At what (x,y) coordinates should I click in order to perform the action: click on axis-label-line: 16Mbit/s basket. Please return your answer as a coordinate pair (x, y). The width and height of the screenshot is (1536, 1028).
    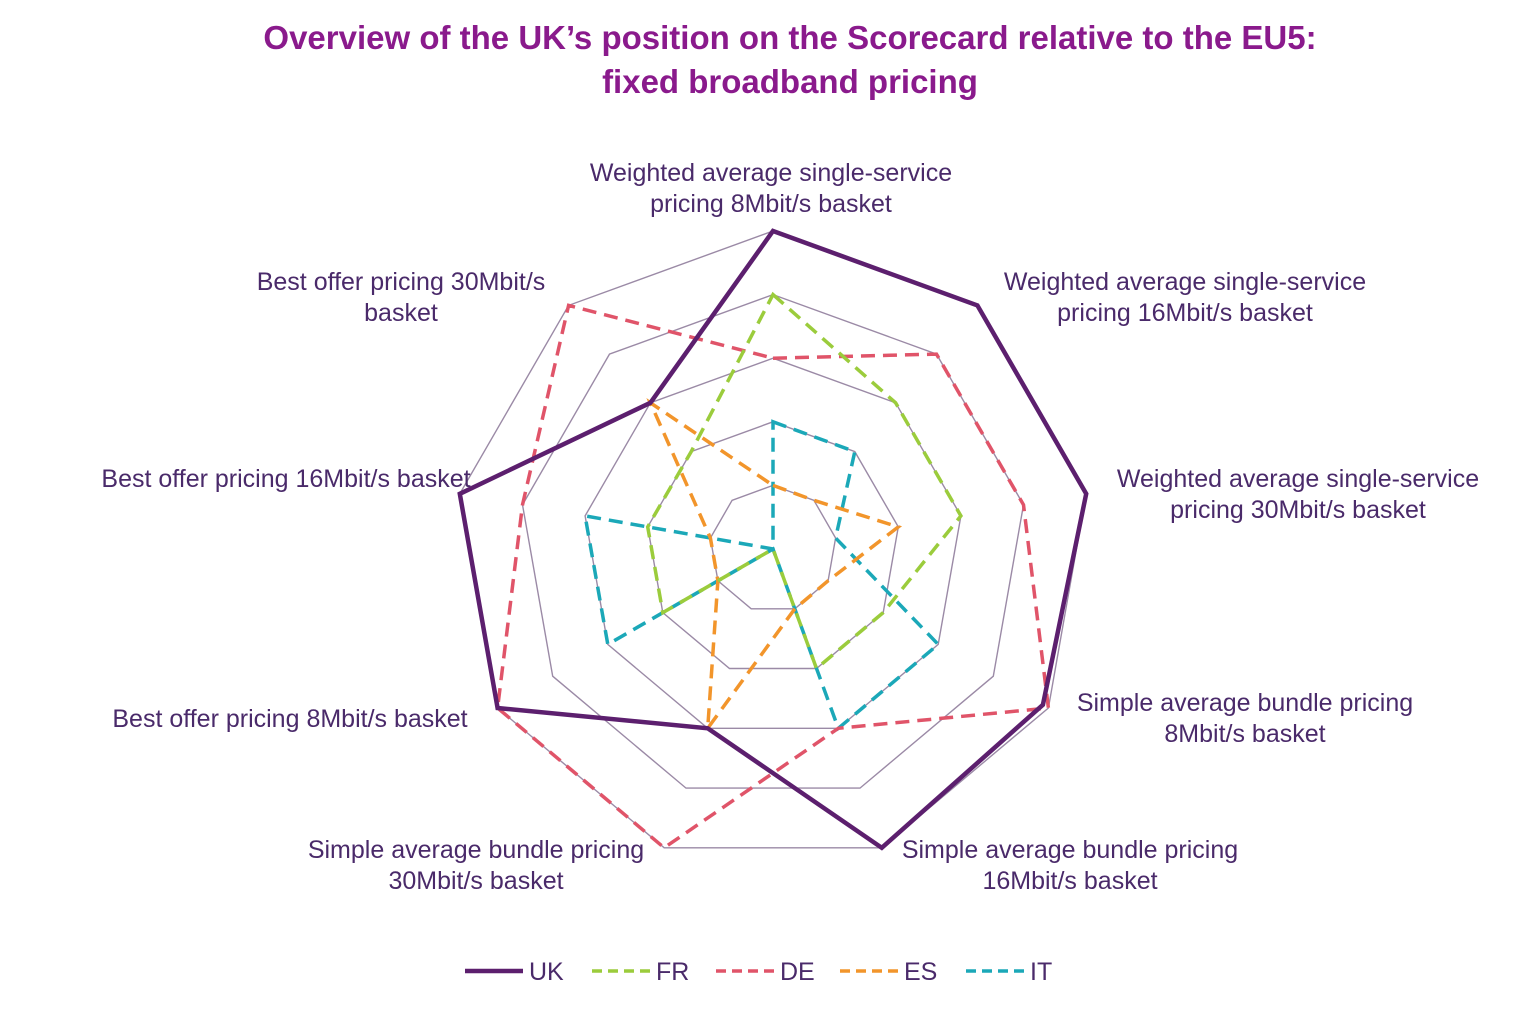
    Looking at the image, I should click on (1069, 881).